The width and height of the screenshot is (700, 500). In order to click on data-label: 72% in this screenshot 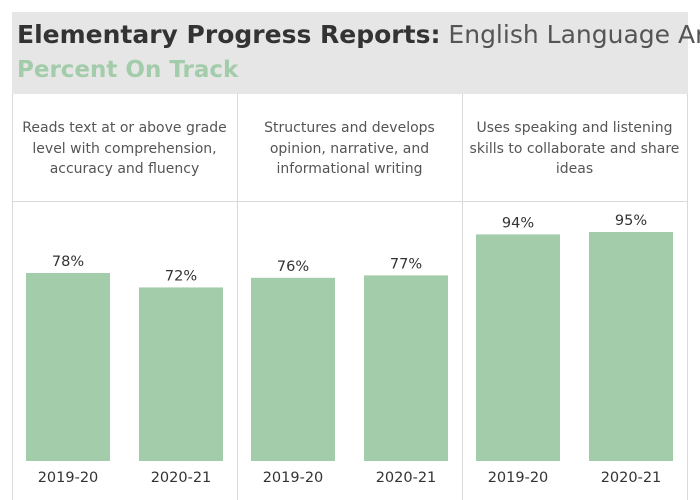, I will do `click(181, 276)`.